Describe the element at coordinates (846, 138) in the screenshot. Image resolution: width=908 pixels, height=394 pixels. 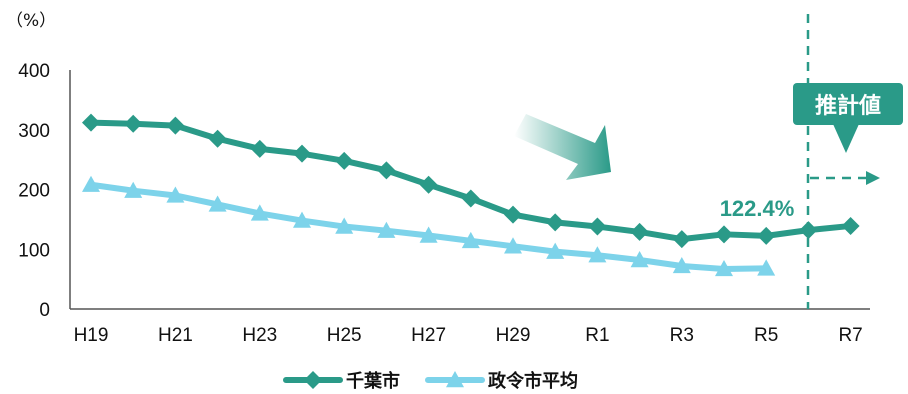
I see `estimate-callout-pointer` at that location.